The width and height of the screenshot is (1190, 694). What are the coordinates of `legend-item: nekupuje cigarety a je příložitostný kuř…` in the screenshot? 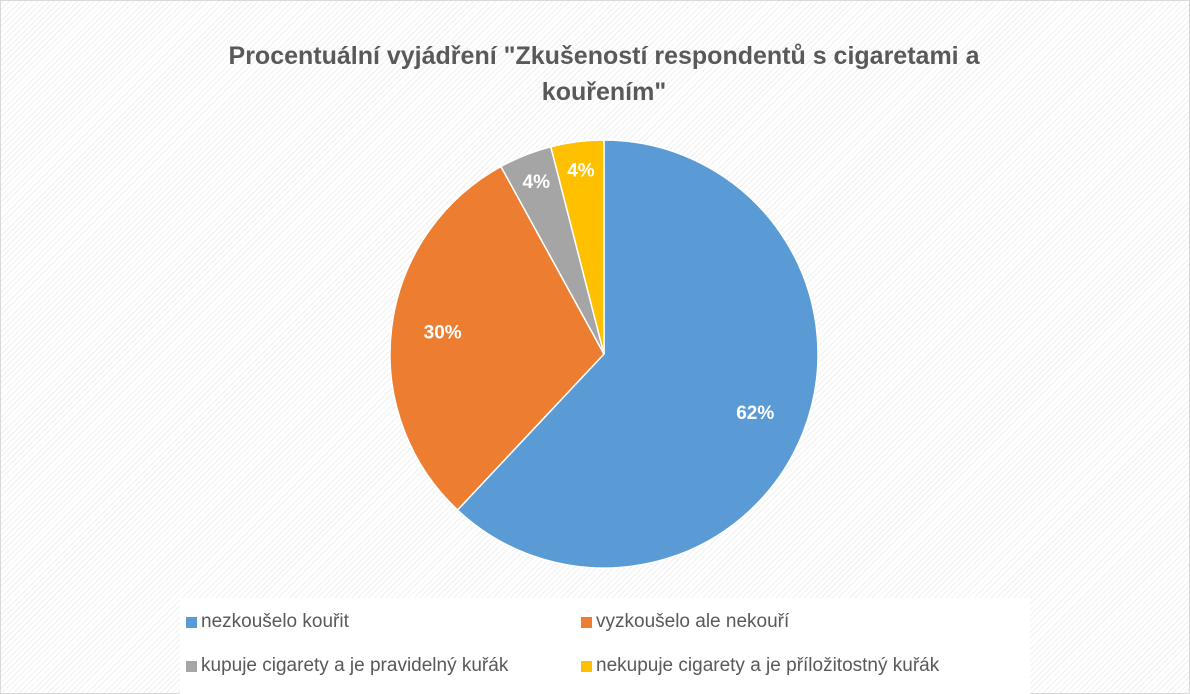 It's located at (802, 666).